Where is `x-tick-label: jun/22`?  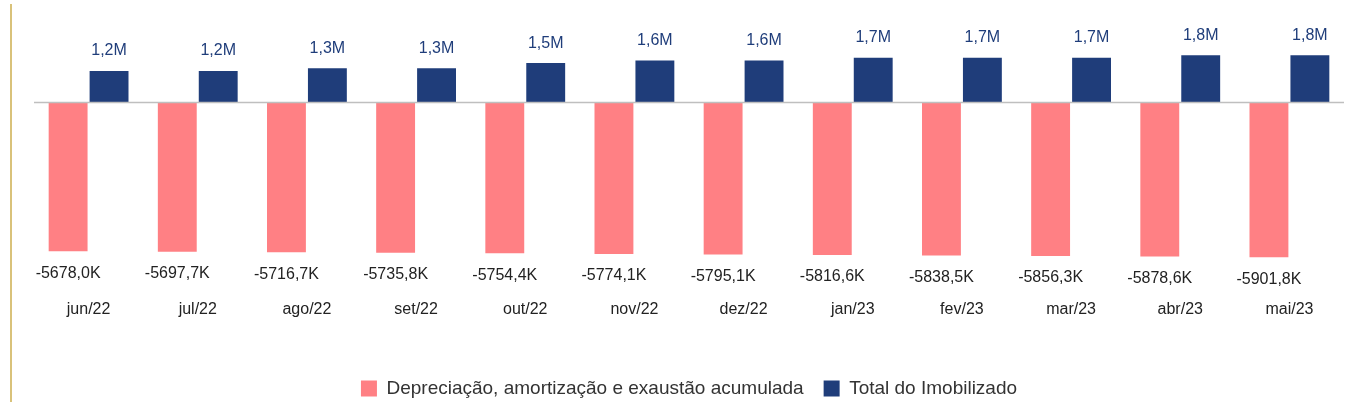
x-tick-label: jun/22 is located at coordinates (88, 308).